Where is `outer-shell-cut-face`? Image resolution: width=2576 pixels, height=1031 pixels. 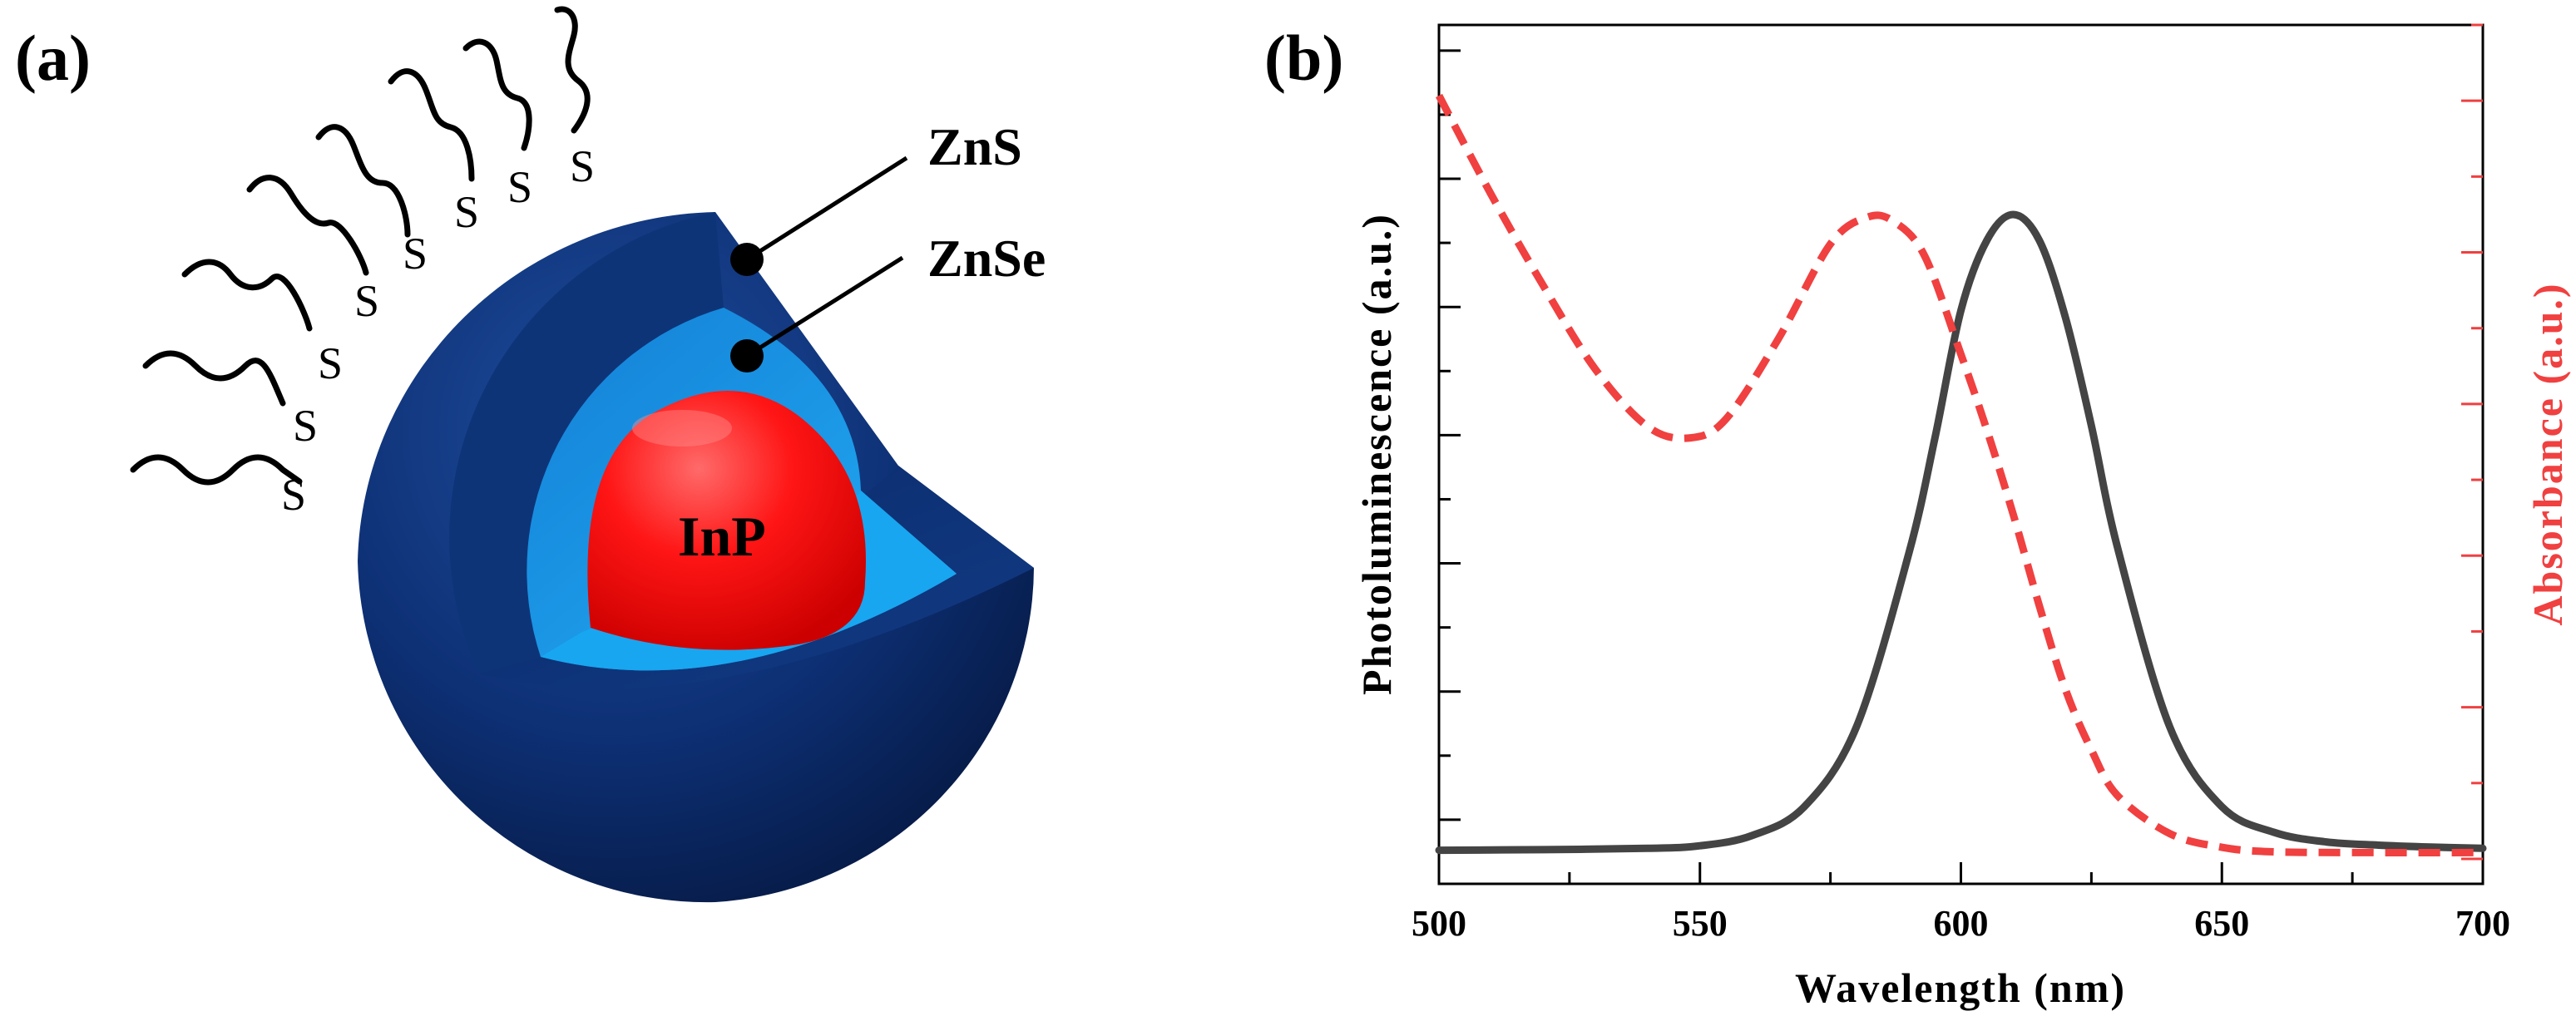 outer-shell-cut-face is located at coordinates (586, 442).